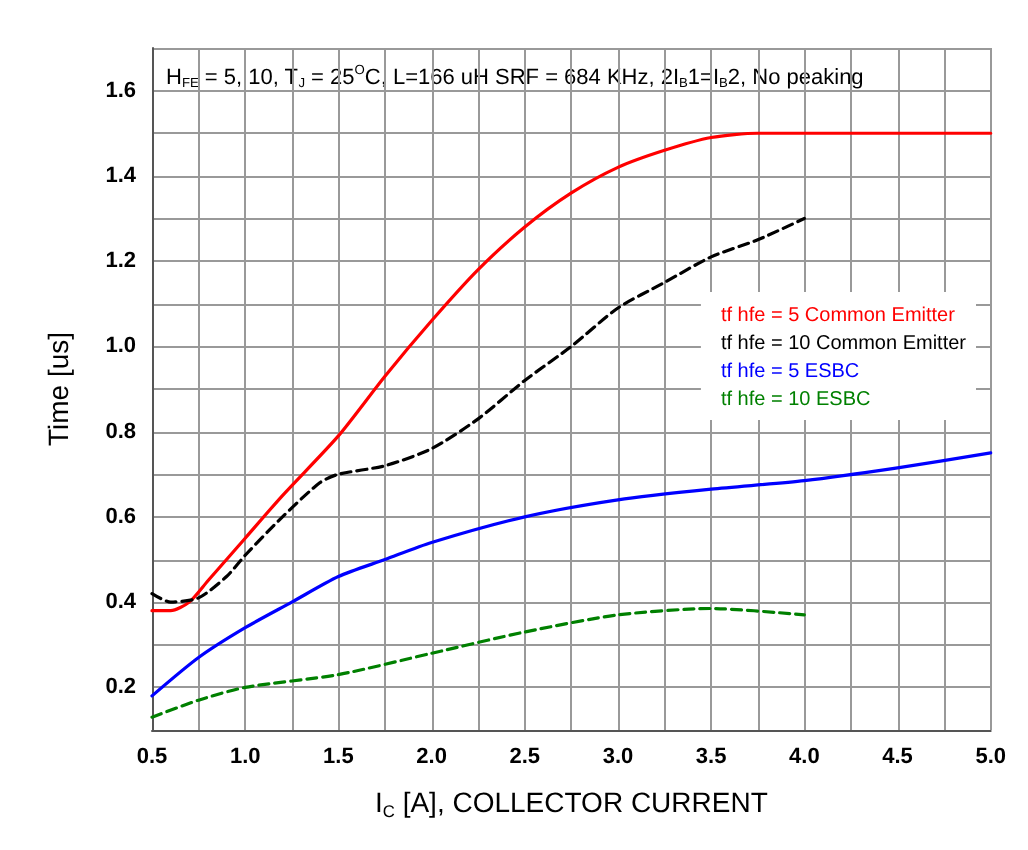  What do you see at coordinates (245, 757) in the screenshot?
I see `x-tick-label: 1.0` at bounding box center [245, 757].